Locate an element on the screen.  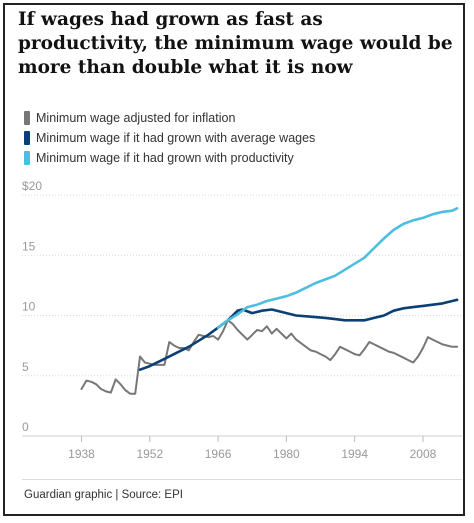
legend-item-inflation: Minimum wage adjusted for inflation is located at coordinates (169, 118).